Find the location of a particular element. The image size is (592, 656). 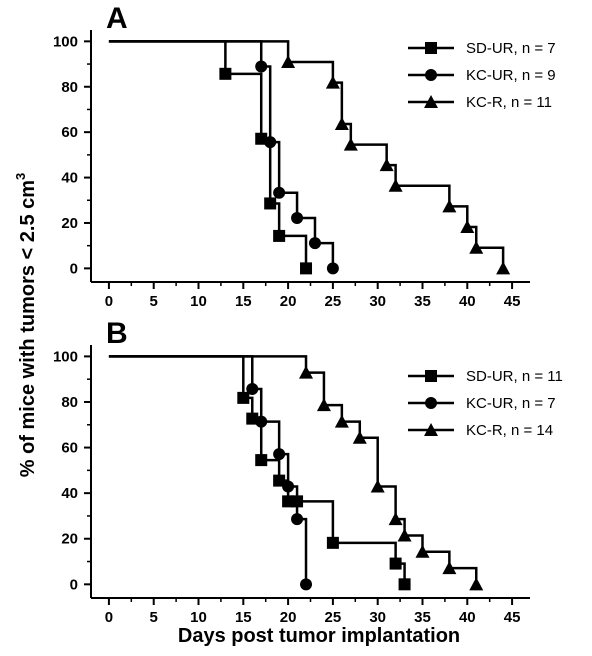

legend-label: KC-R, n = 11 is located at coordinates (509, 102).